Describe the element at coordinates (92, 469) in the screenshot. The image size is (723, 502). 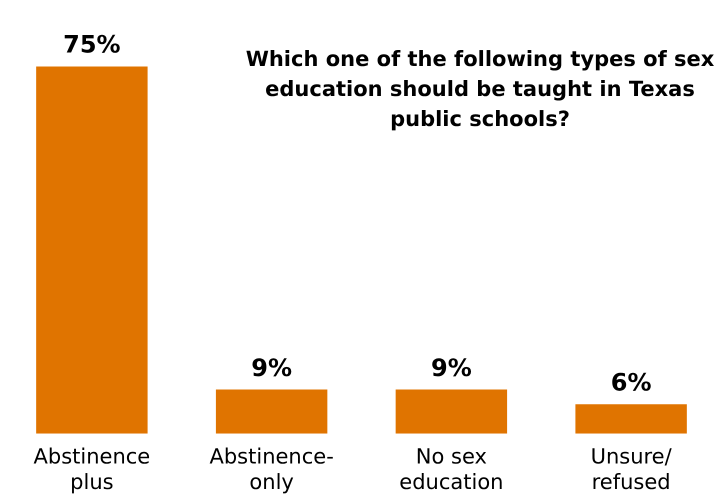
I see `x-tick-label: Abstinence plus` at that location.